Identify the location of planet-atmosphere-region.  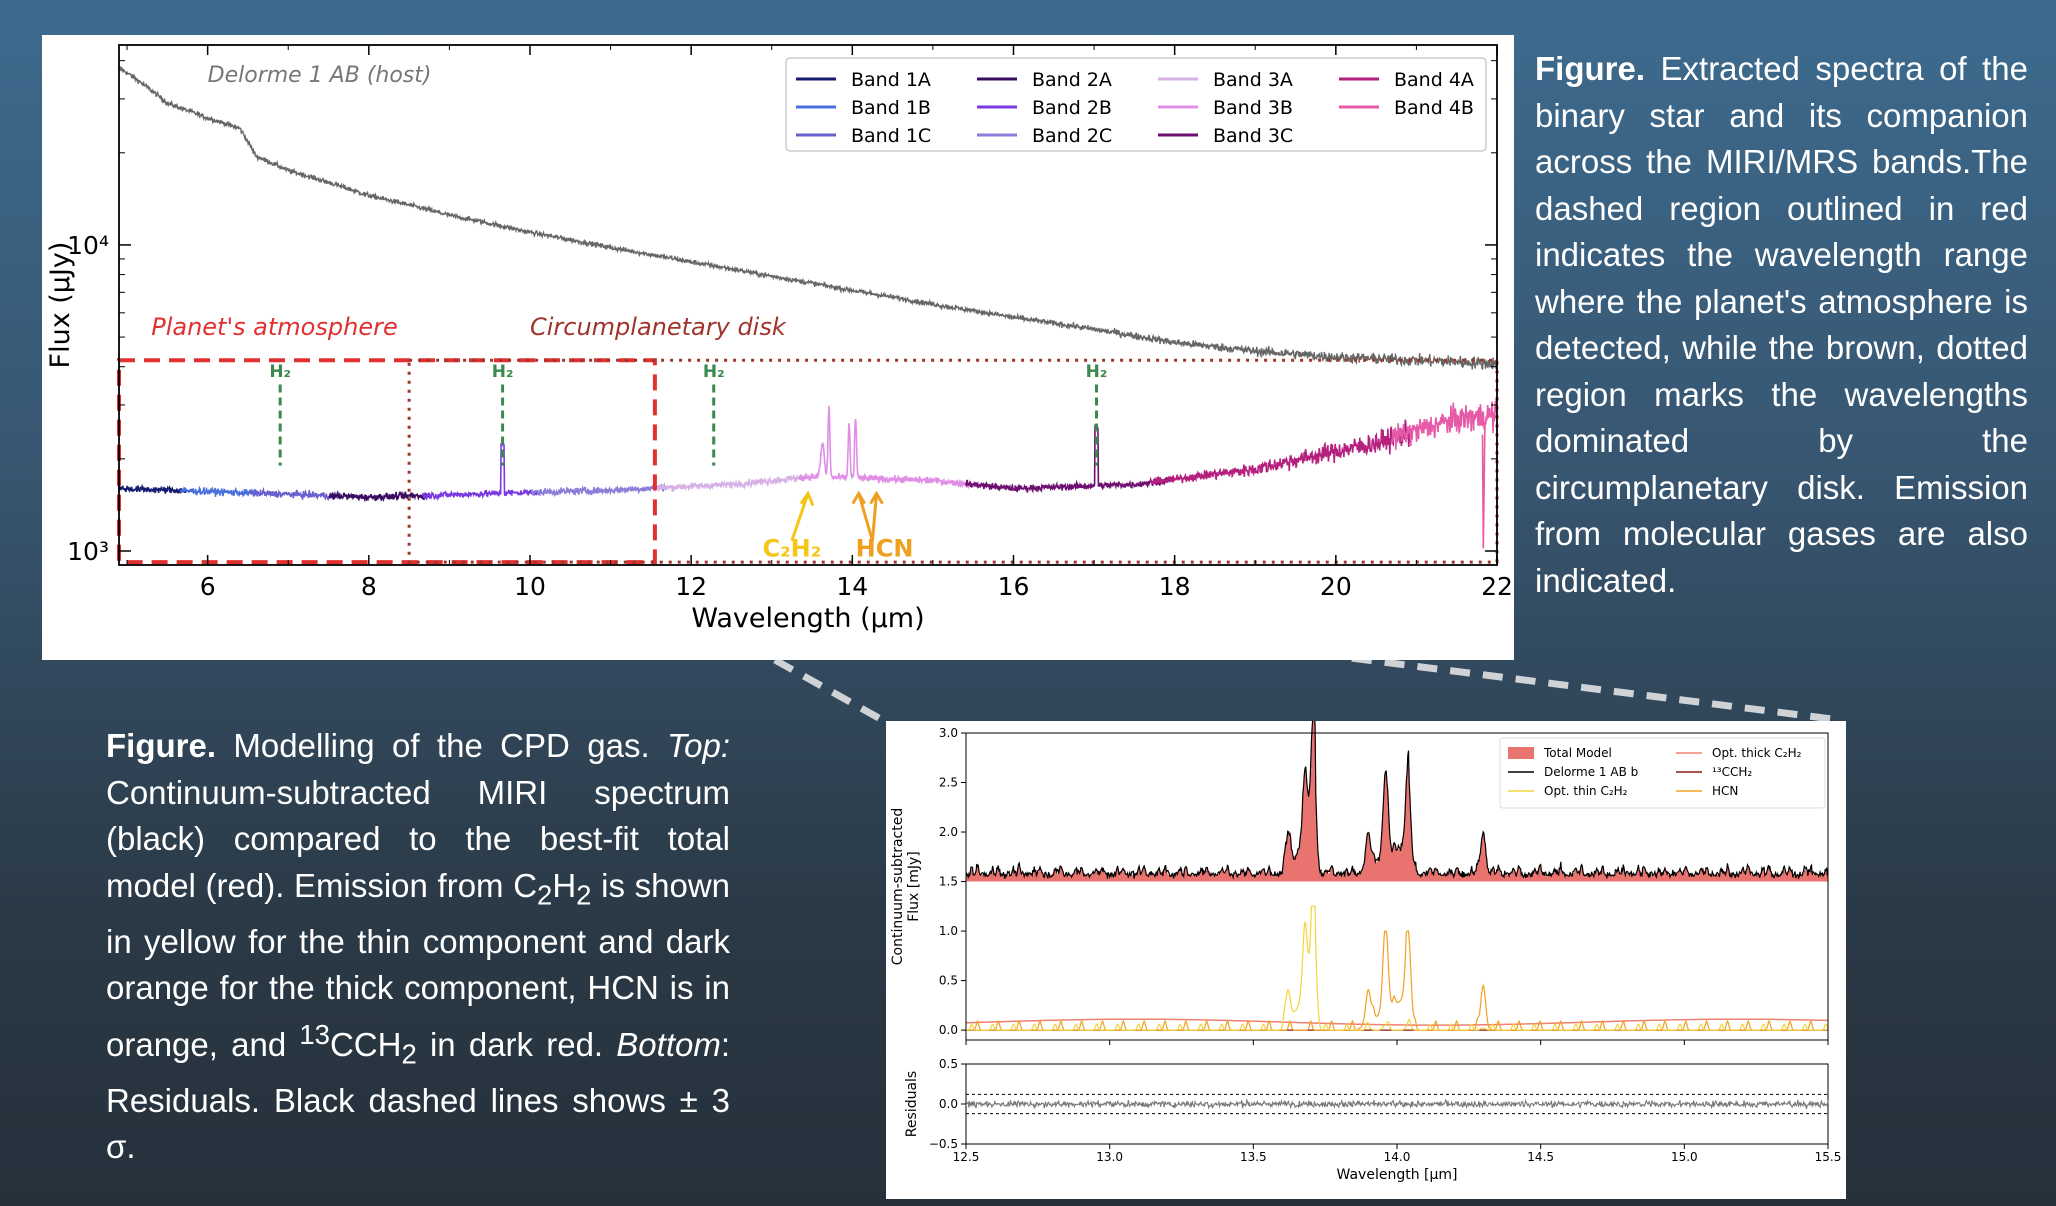
(387, 461).